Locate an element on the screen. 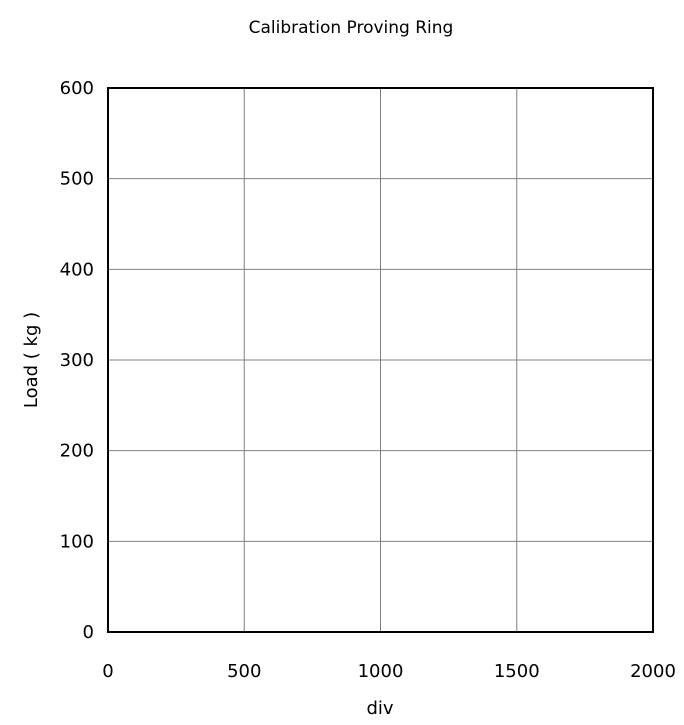  x-axis-label: div is located at coordinates (379, 708).